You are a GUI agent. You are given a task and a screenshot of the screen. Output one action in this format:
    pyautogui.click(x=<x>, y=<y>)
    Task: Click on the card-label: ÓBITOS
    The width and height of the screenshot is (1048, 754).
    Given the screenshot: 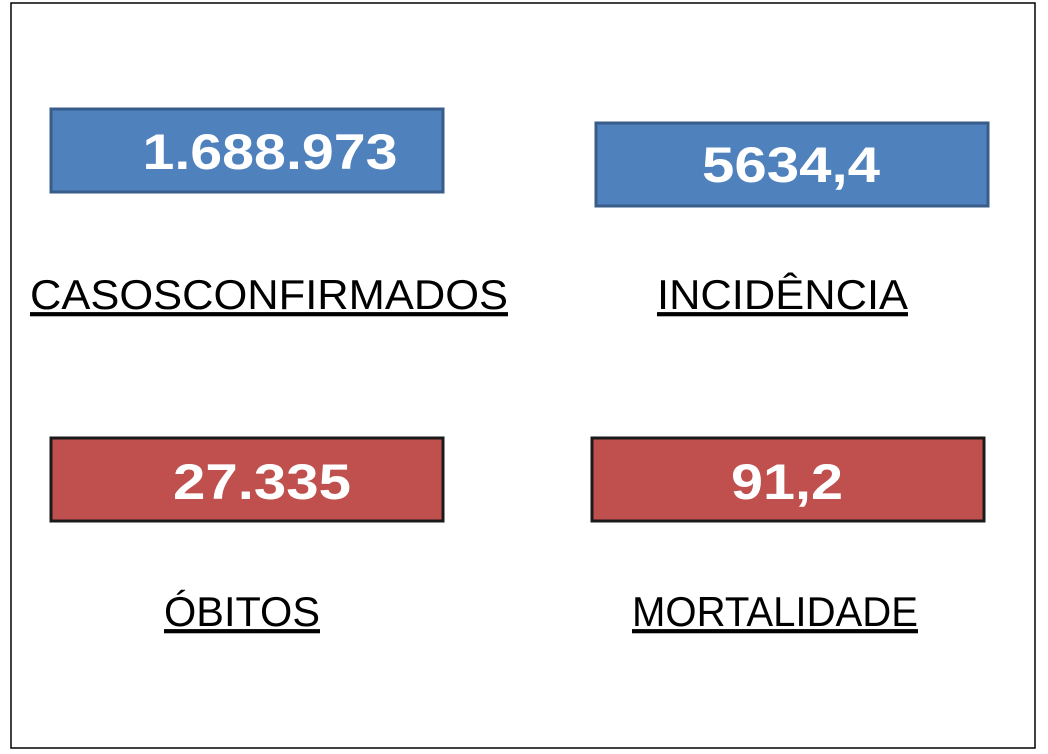 What is the action you would take?
    pyautogui.click(x=242, y=611)
    